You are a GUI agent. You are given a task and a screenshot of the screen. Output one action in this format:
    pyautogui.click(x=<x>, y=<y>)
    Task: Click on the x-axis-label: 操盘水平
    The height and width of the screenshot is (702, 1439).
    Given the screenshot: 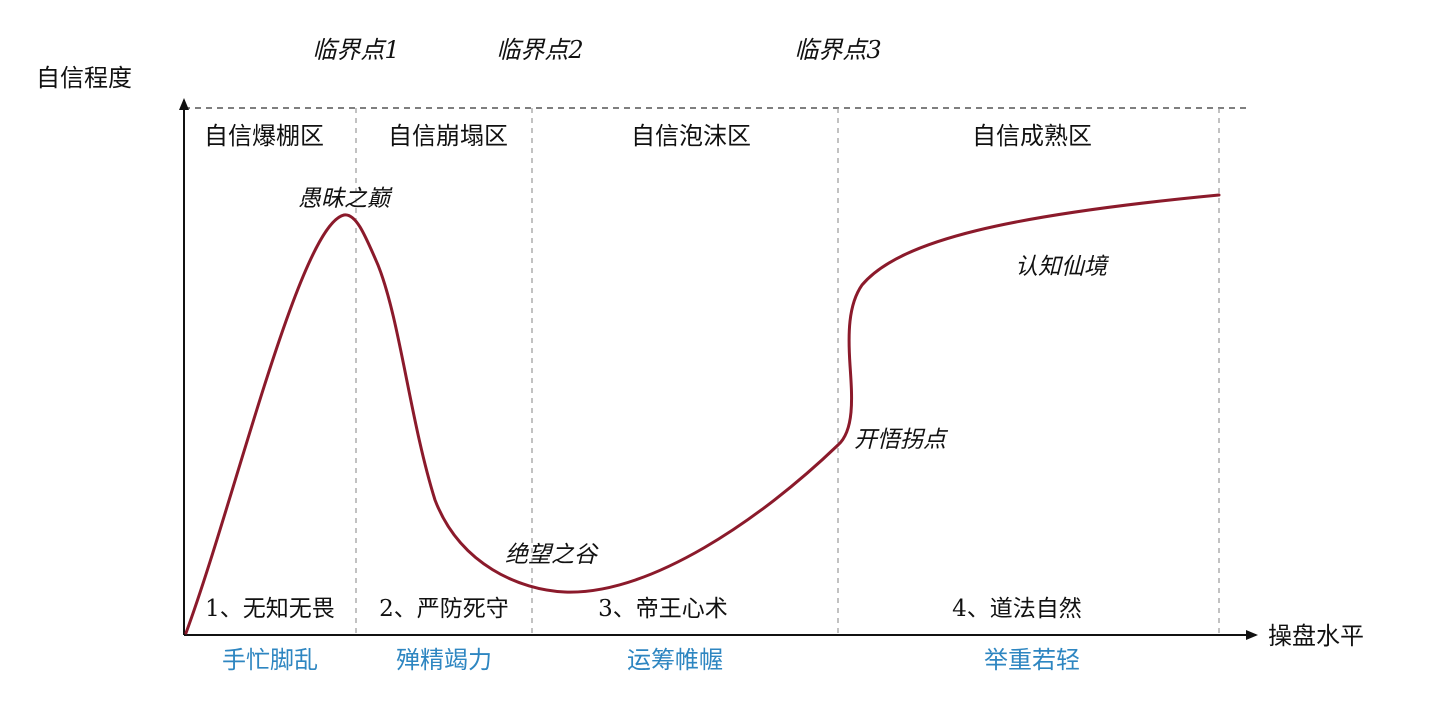 What is the action you would take?
    pyautogui.click(x=1316, y=636)
    